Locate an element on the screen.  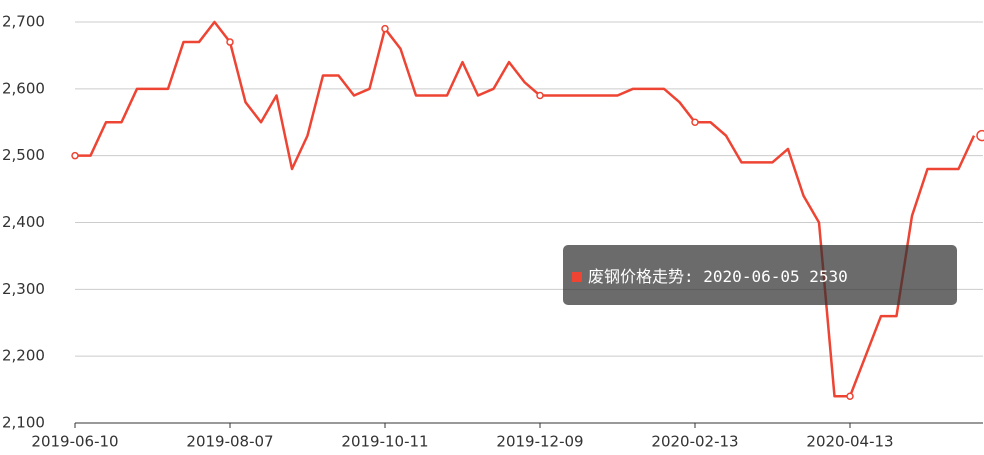
tooltip-marker is located at coordinates (577, 277).